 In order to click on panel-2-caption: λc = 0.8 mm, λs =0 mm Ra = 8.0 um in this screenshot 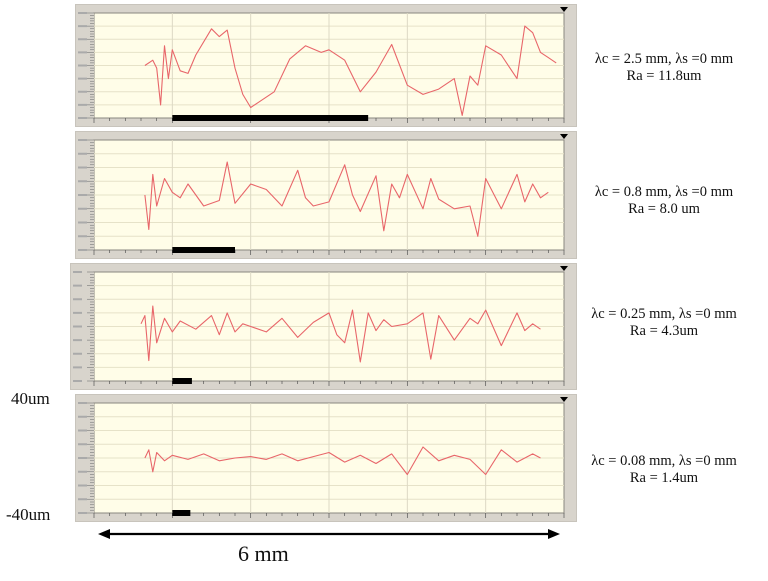, I will do `click(664, 201)`.